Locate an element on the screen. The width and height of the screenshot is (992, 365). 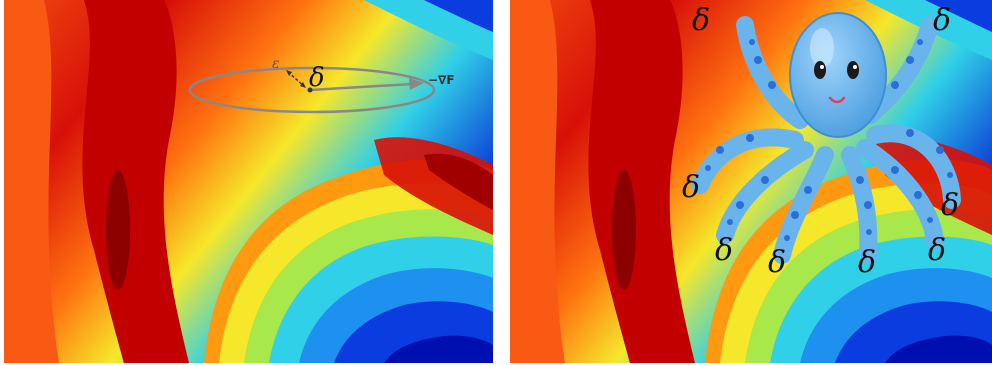
tentacle-top-left is located at coordinates (772, 72).